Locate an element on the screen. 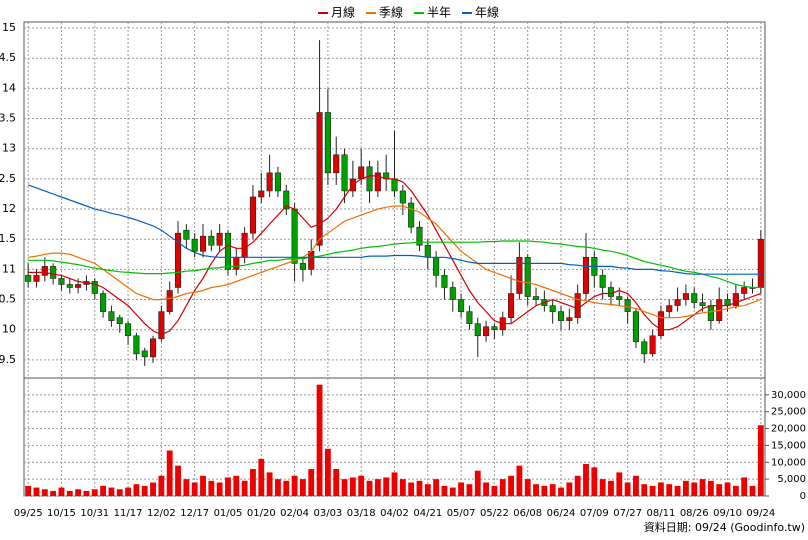  y-tick-label: 14 is located at coordinates (9, 87).